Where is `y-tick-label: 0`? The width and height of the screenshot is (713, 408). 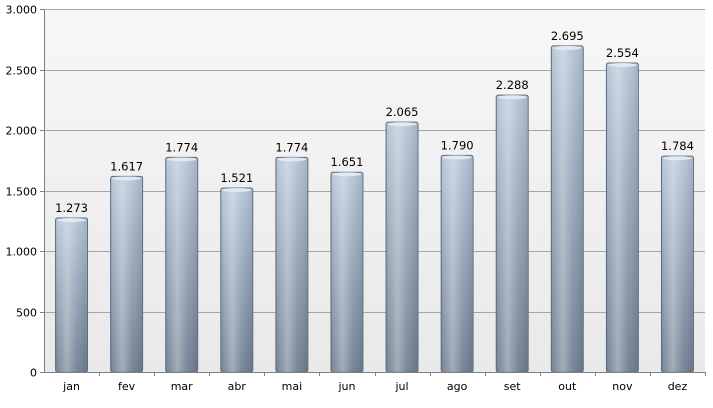
y-tick-label: 0 is located at coordinates (33, 373).